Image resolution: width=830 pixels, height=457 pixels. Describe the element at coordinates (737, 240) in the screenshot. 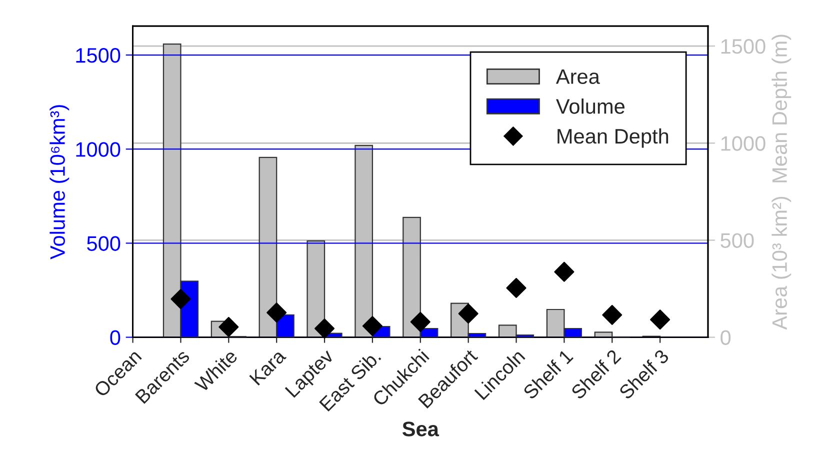

I see `y2-tick-label: 500` at that location.